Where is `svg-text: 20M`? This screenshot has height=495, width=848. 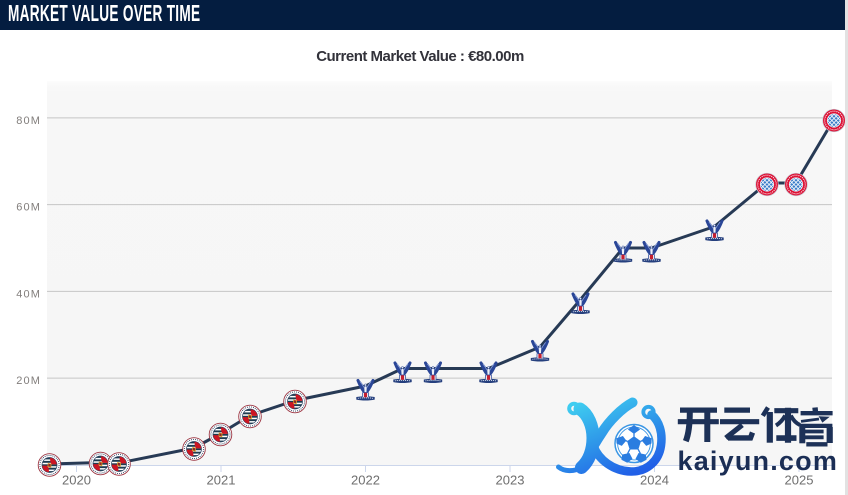
svg-text: 20M is located at coordinates (28, 381).